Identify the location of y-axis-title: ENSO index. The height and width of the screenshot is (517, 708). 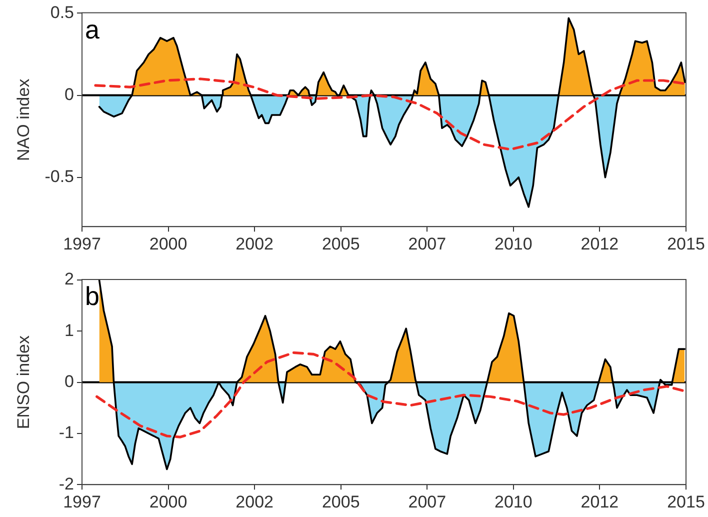
(23, 382).